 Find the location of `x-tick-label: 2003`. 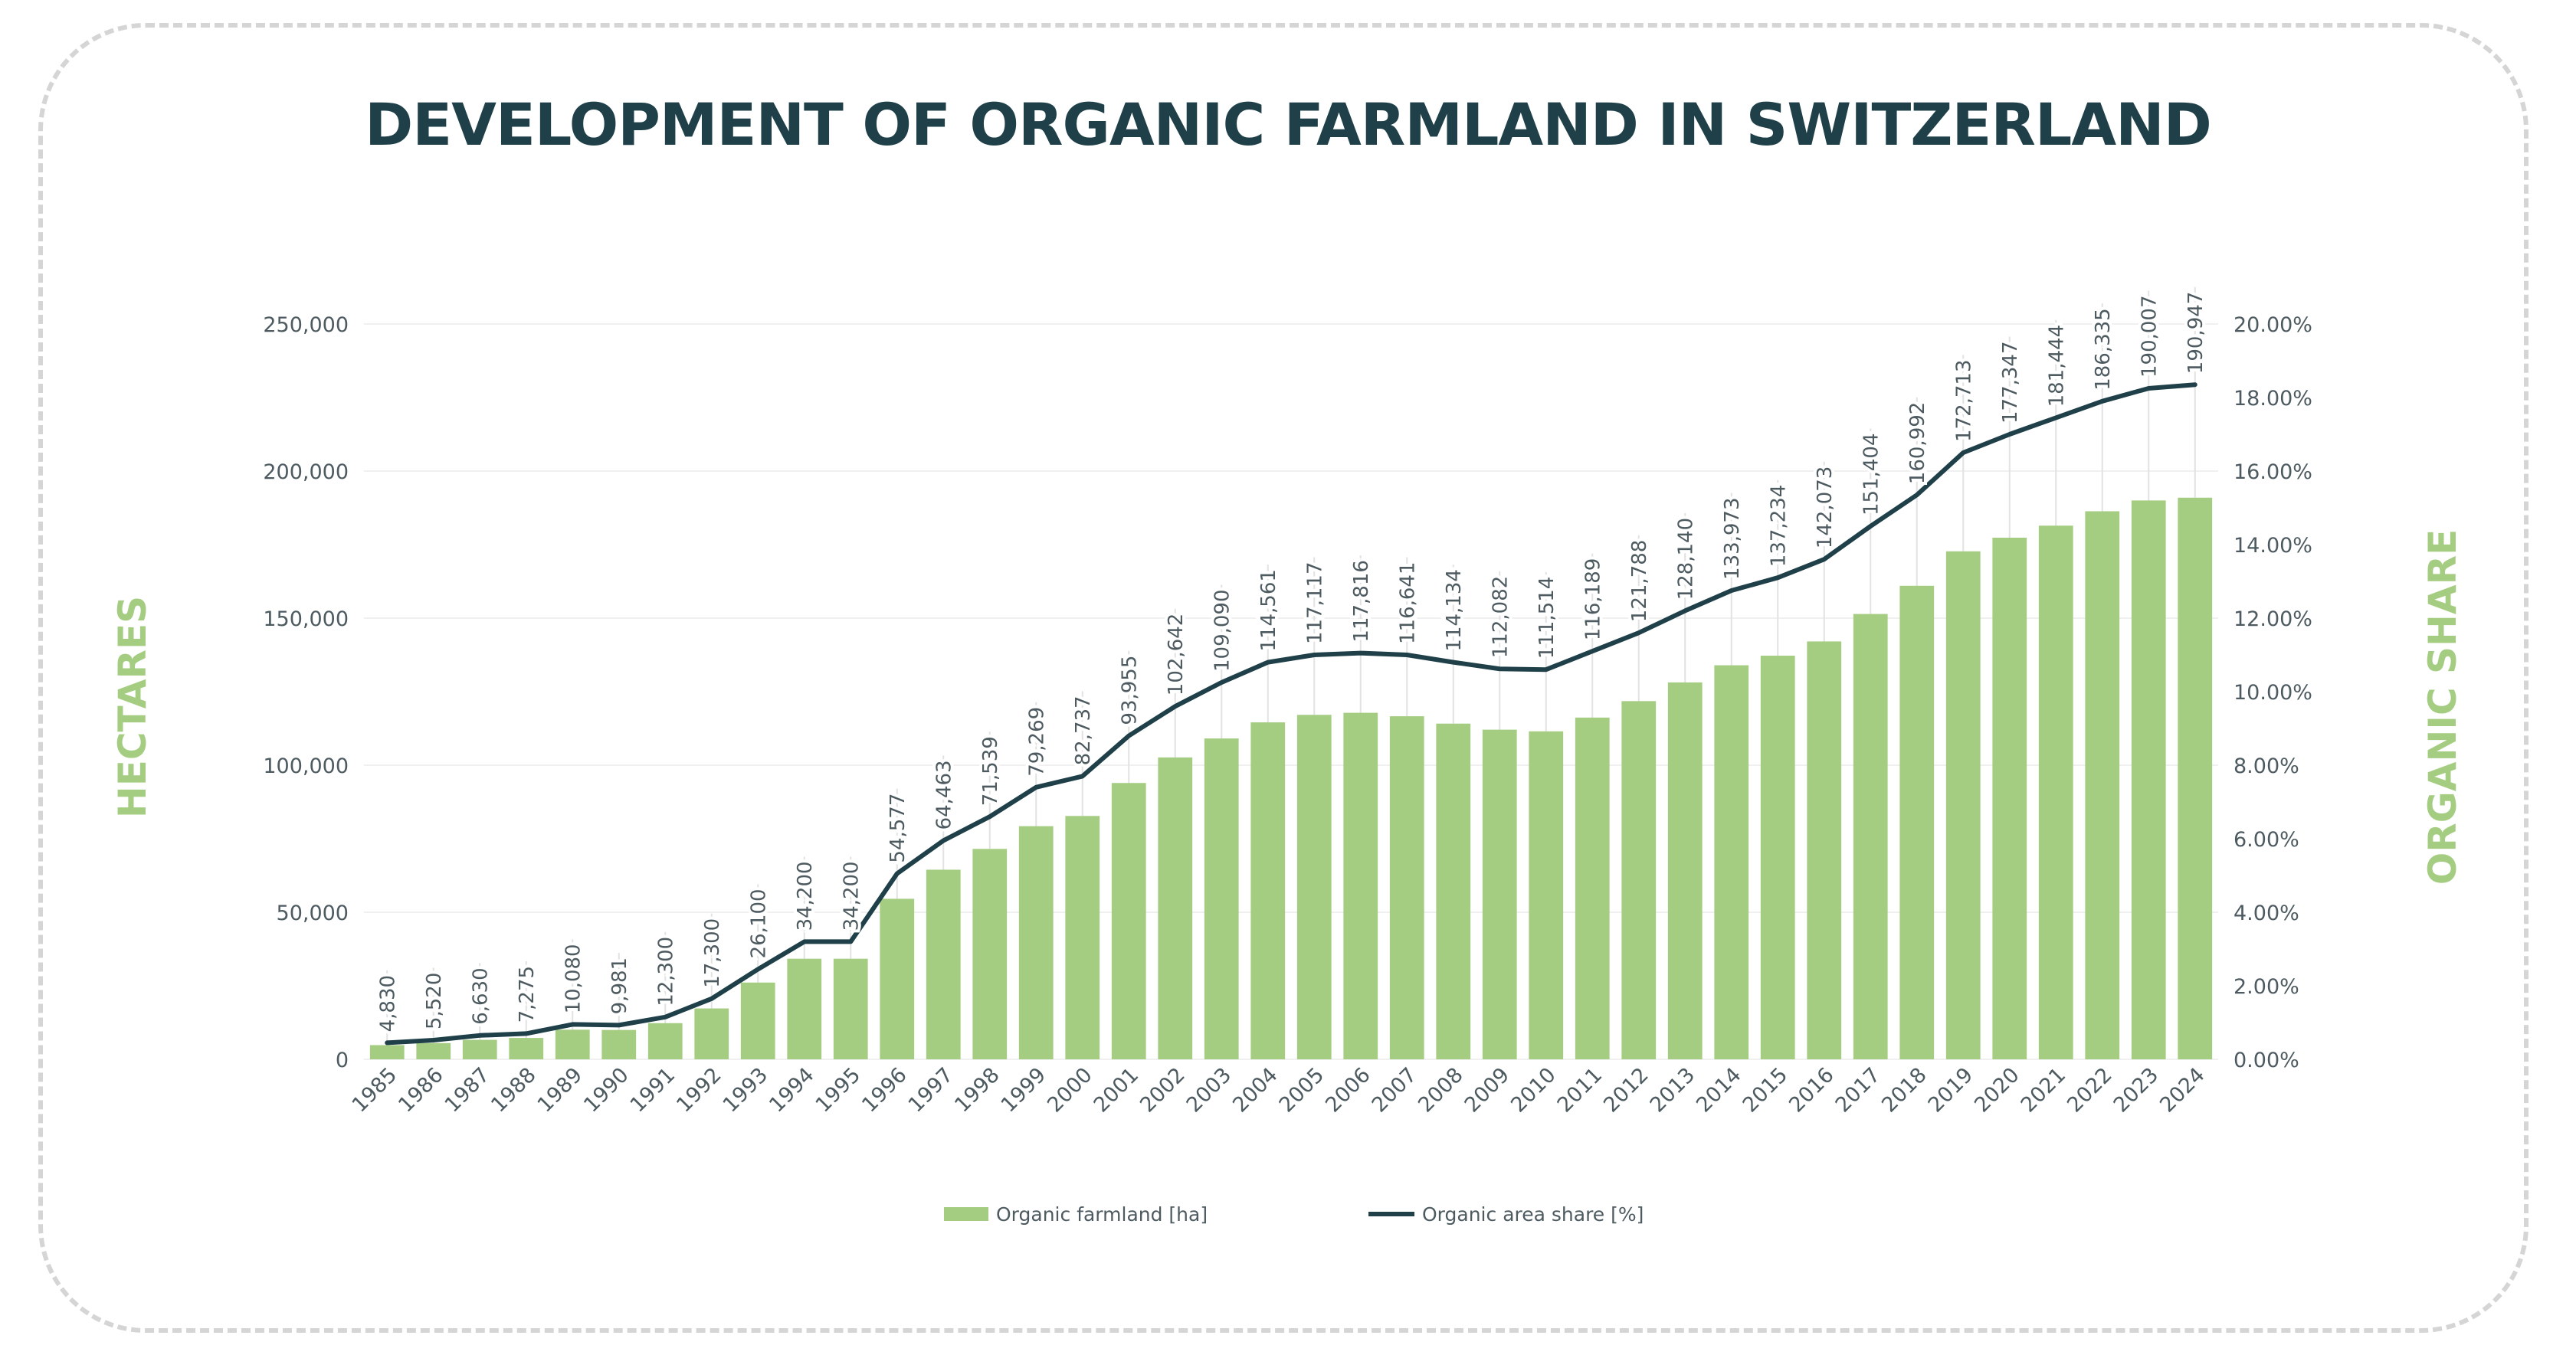

x-tick-label: 2003 is located at coordinates (1209, 1090).